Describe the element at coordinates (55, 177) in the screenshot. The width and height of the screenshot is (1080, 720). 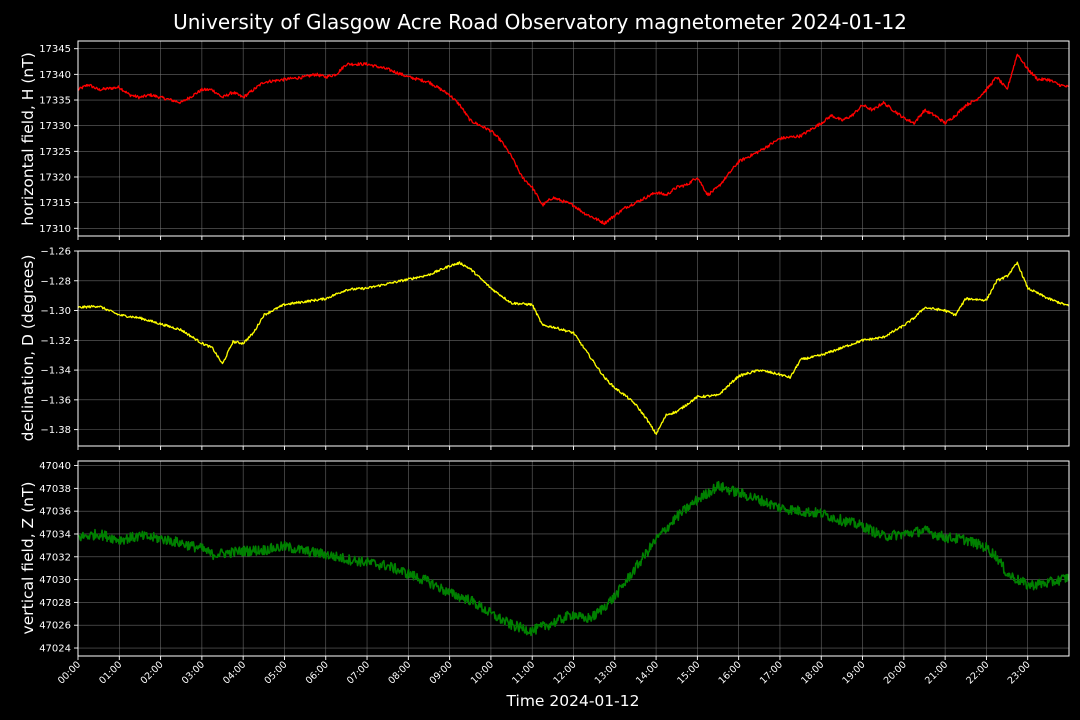
I see `h-y-tick-label: 17320` at that location.